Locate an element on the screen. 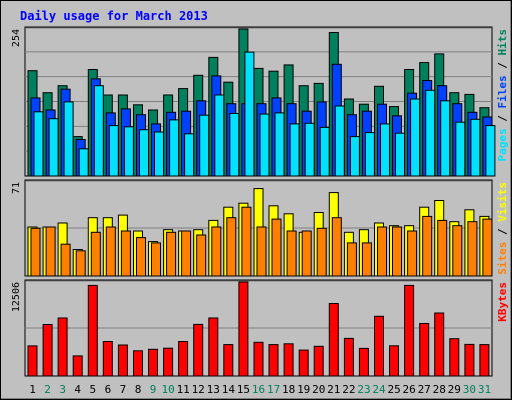  legend-hits: Hits is located at coordinates (502, 42).